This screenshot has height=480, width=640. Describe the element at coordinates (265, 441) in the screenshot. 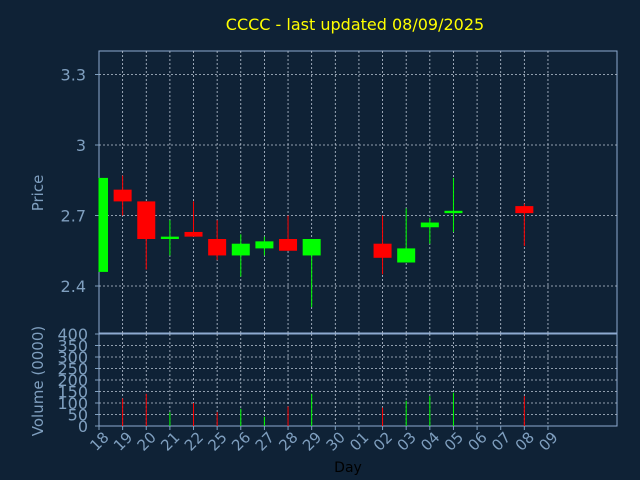

I see `x-tick-label: 27` at that location.